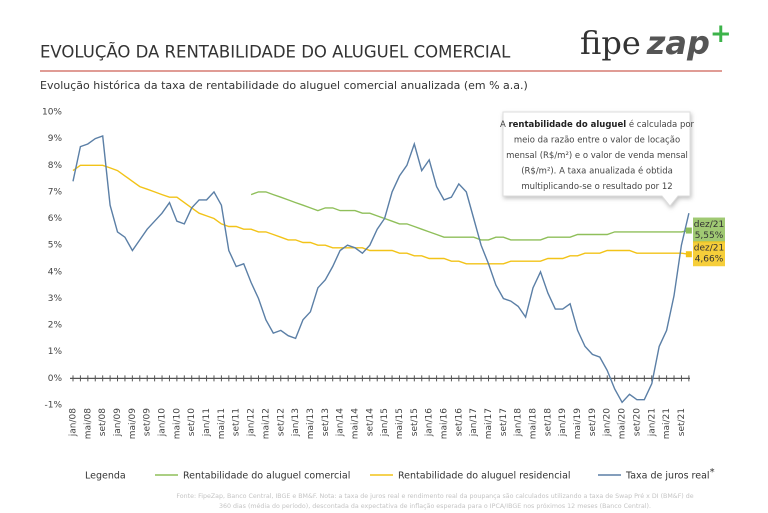 The image size is (768, 513). What do you see at coordinates (459, 422) in the screenshot?
I see `x-tick-label: set/16` at bounding box center [459, 422].